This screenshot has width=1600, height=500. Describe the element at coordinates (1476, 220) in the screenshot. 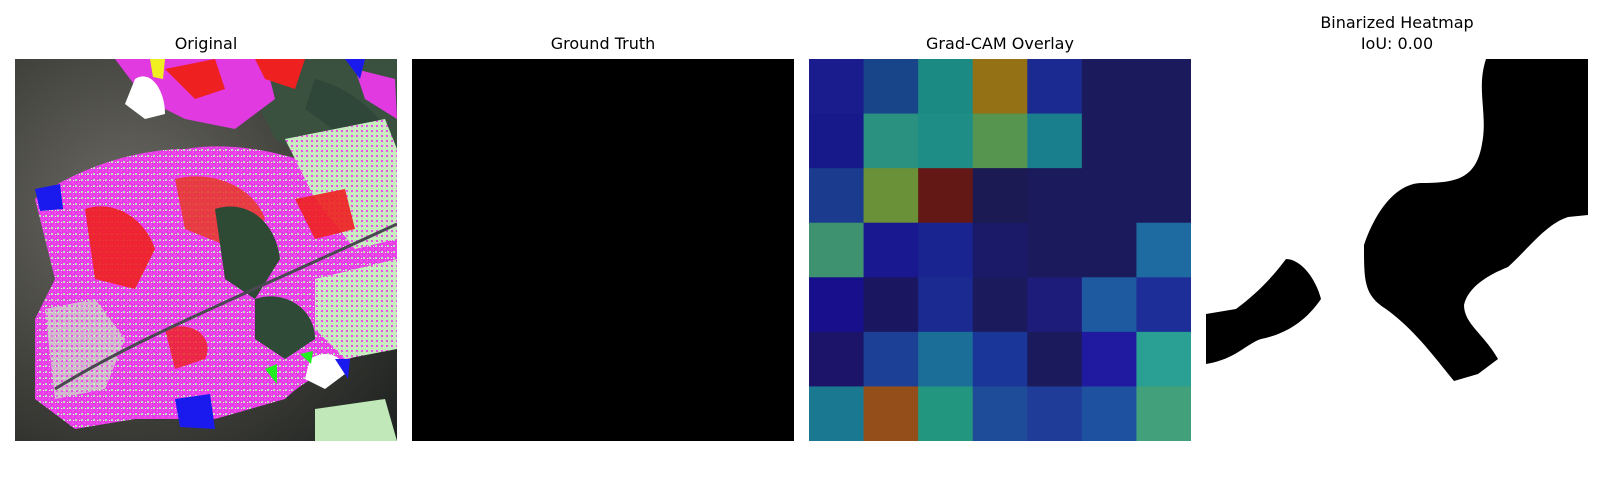

I see `heatmap-region-right` at that location.